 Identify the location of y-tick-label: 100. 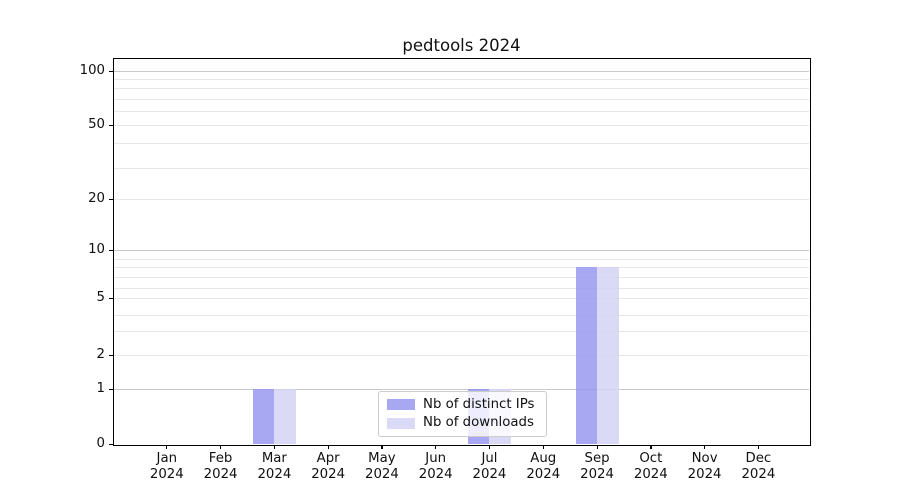
(92, 70).